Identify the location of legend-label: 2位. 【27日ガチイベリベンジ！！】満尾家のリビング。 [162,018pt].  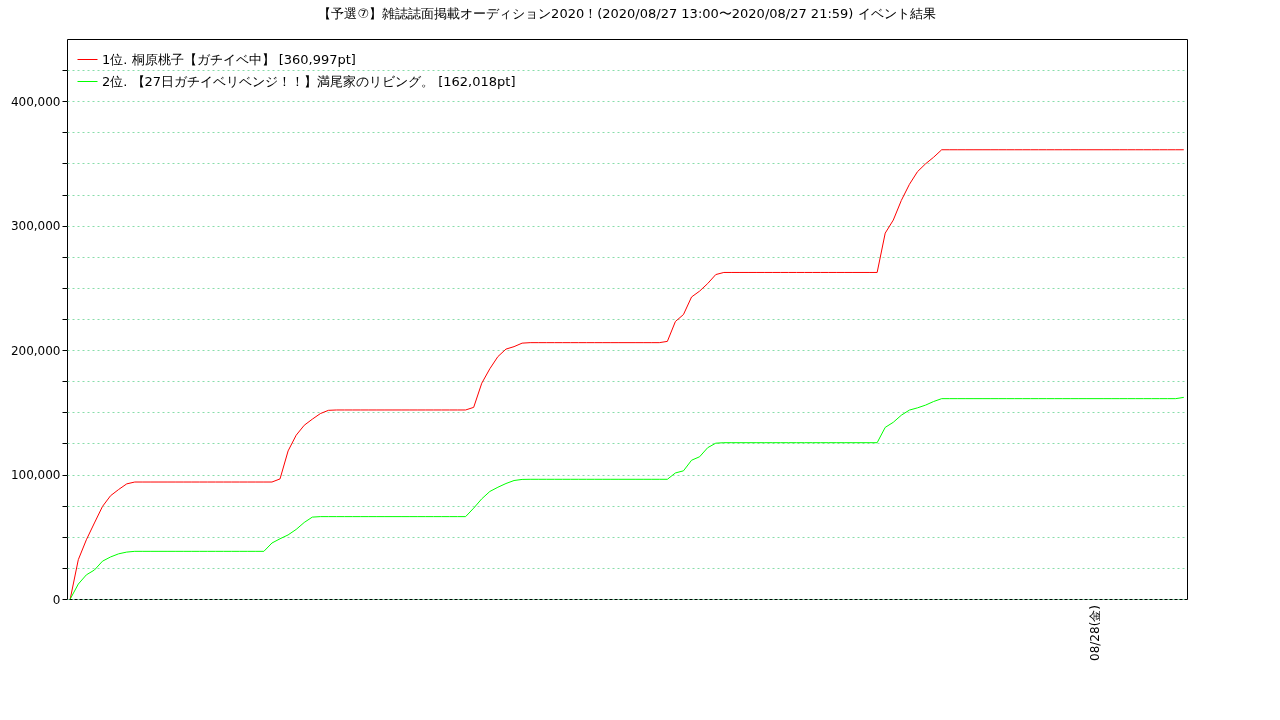
(309, 81).